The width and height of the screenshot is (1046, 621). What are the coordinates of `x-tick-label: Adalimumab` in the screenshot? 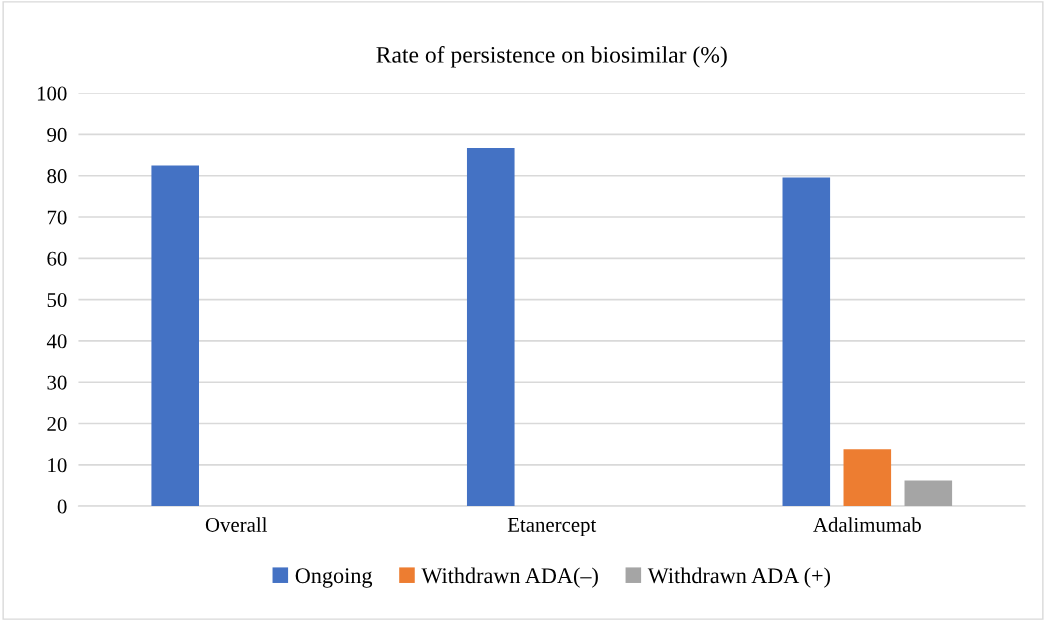 It's located at (867, 524).